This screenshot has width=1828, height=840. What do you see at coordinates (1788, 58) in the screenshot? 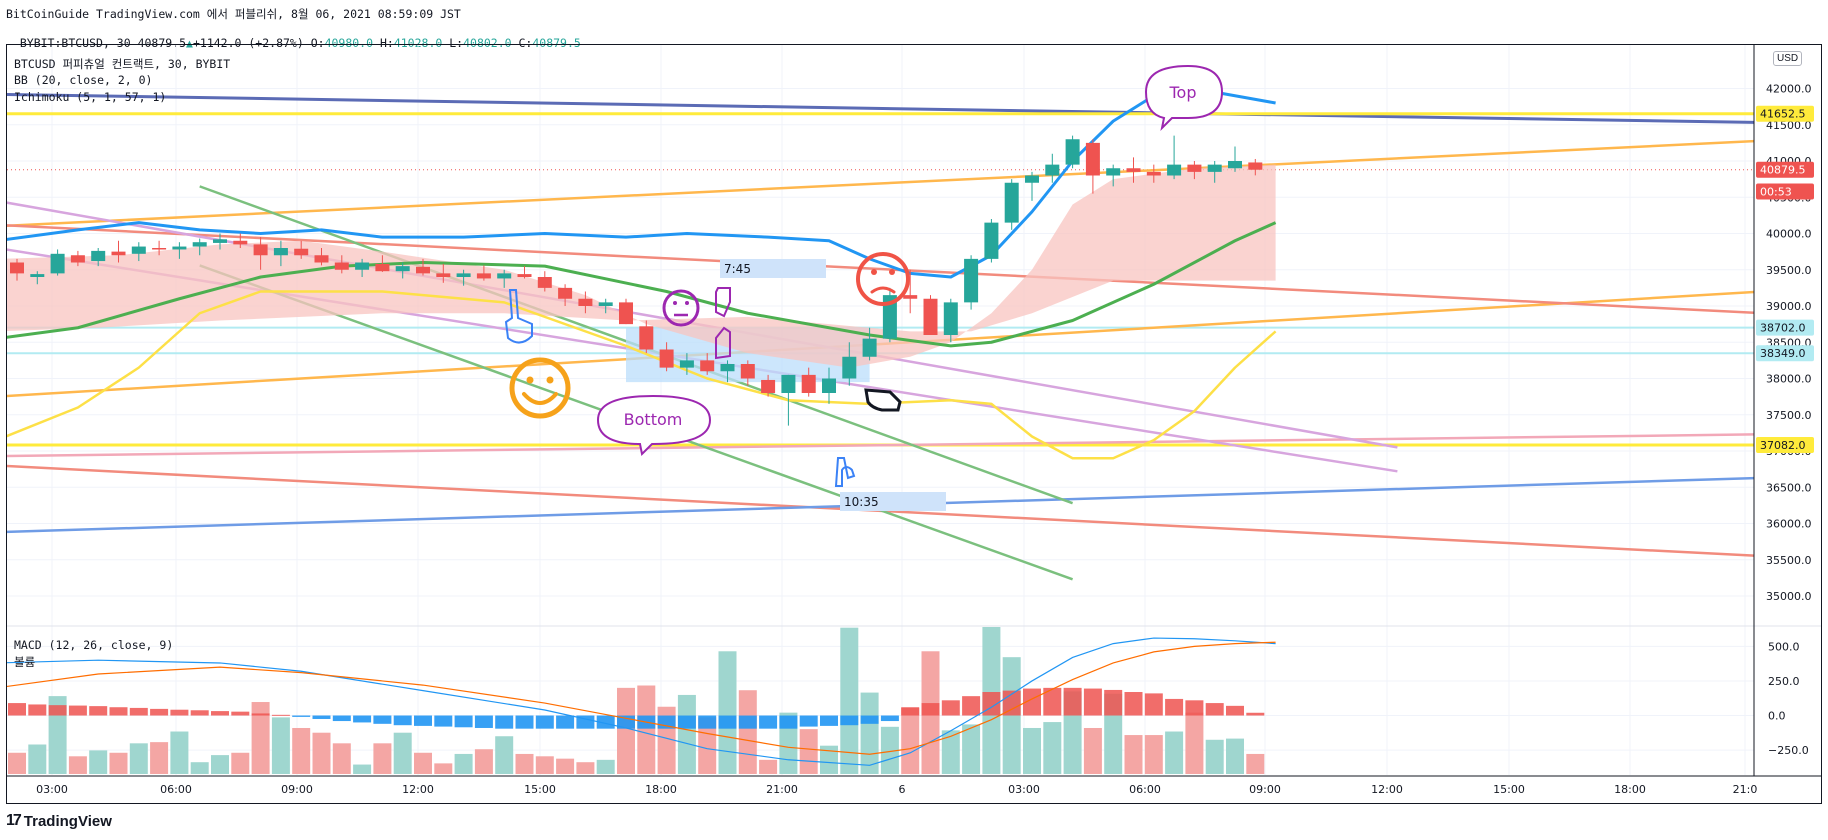
I see `currency-badge: USD` at bounding box center [1788, 58].